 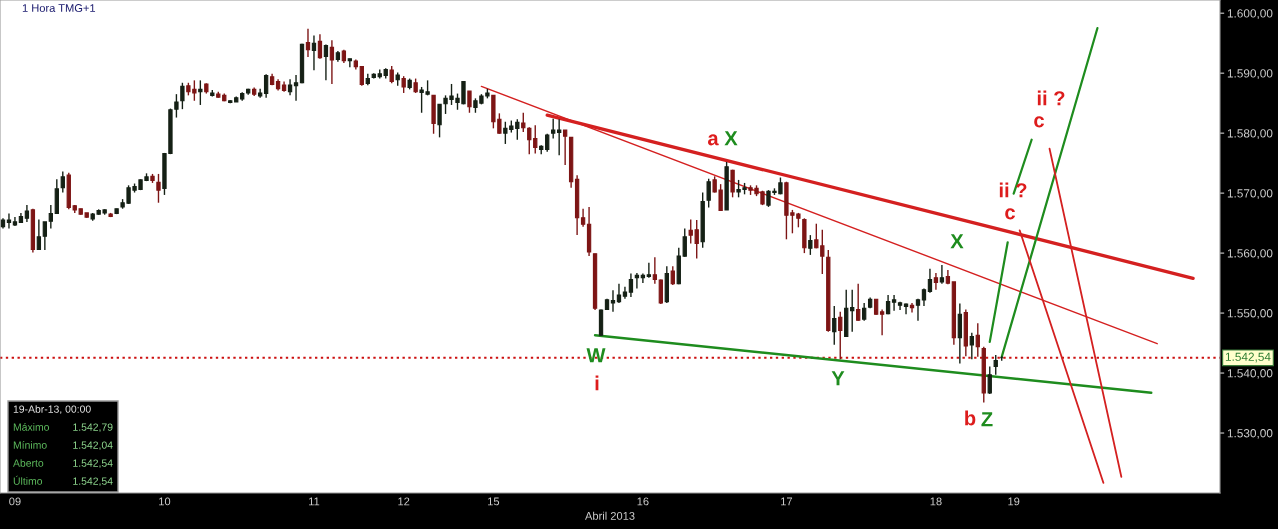 What do you see at coordinates (1250, 314) in the screenshot?
I see `y-tick-label: 1.550,00` at bounding box center [1250, 314].